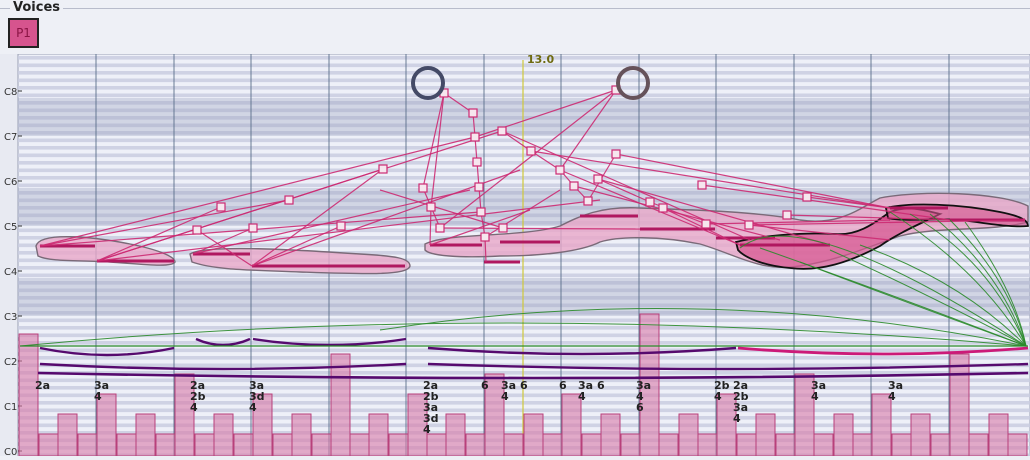 The height and width of the screenshot is (460, 1030). I want to click on pitch-label: C7, so click(10, 137).